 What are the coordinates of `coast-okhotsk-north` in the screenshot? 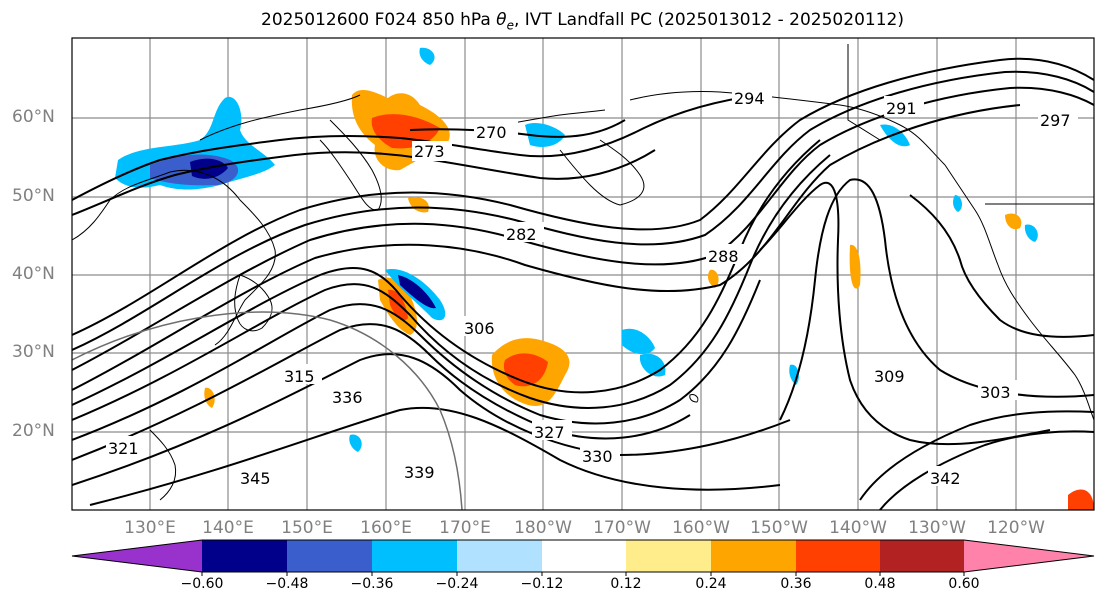 It's located at (280, 117).